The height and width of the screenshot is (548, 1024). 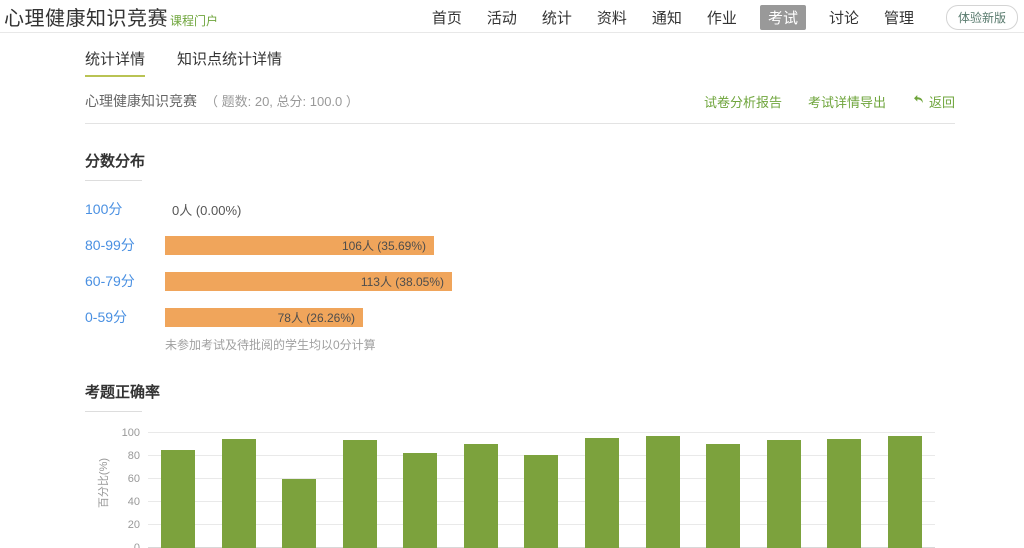 What do you see at coordinates (133, 525) in the screenshot?
I see `y-tick-label: 20` at bounding box center [133, 525].